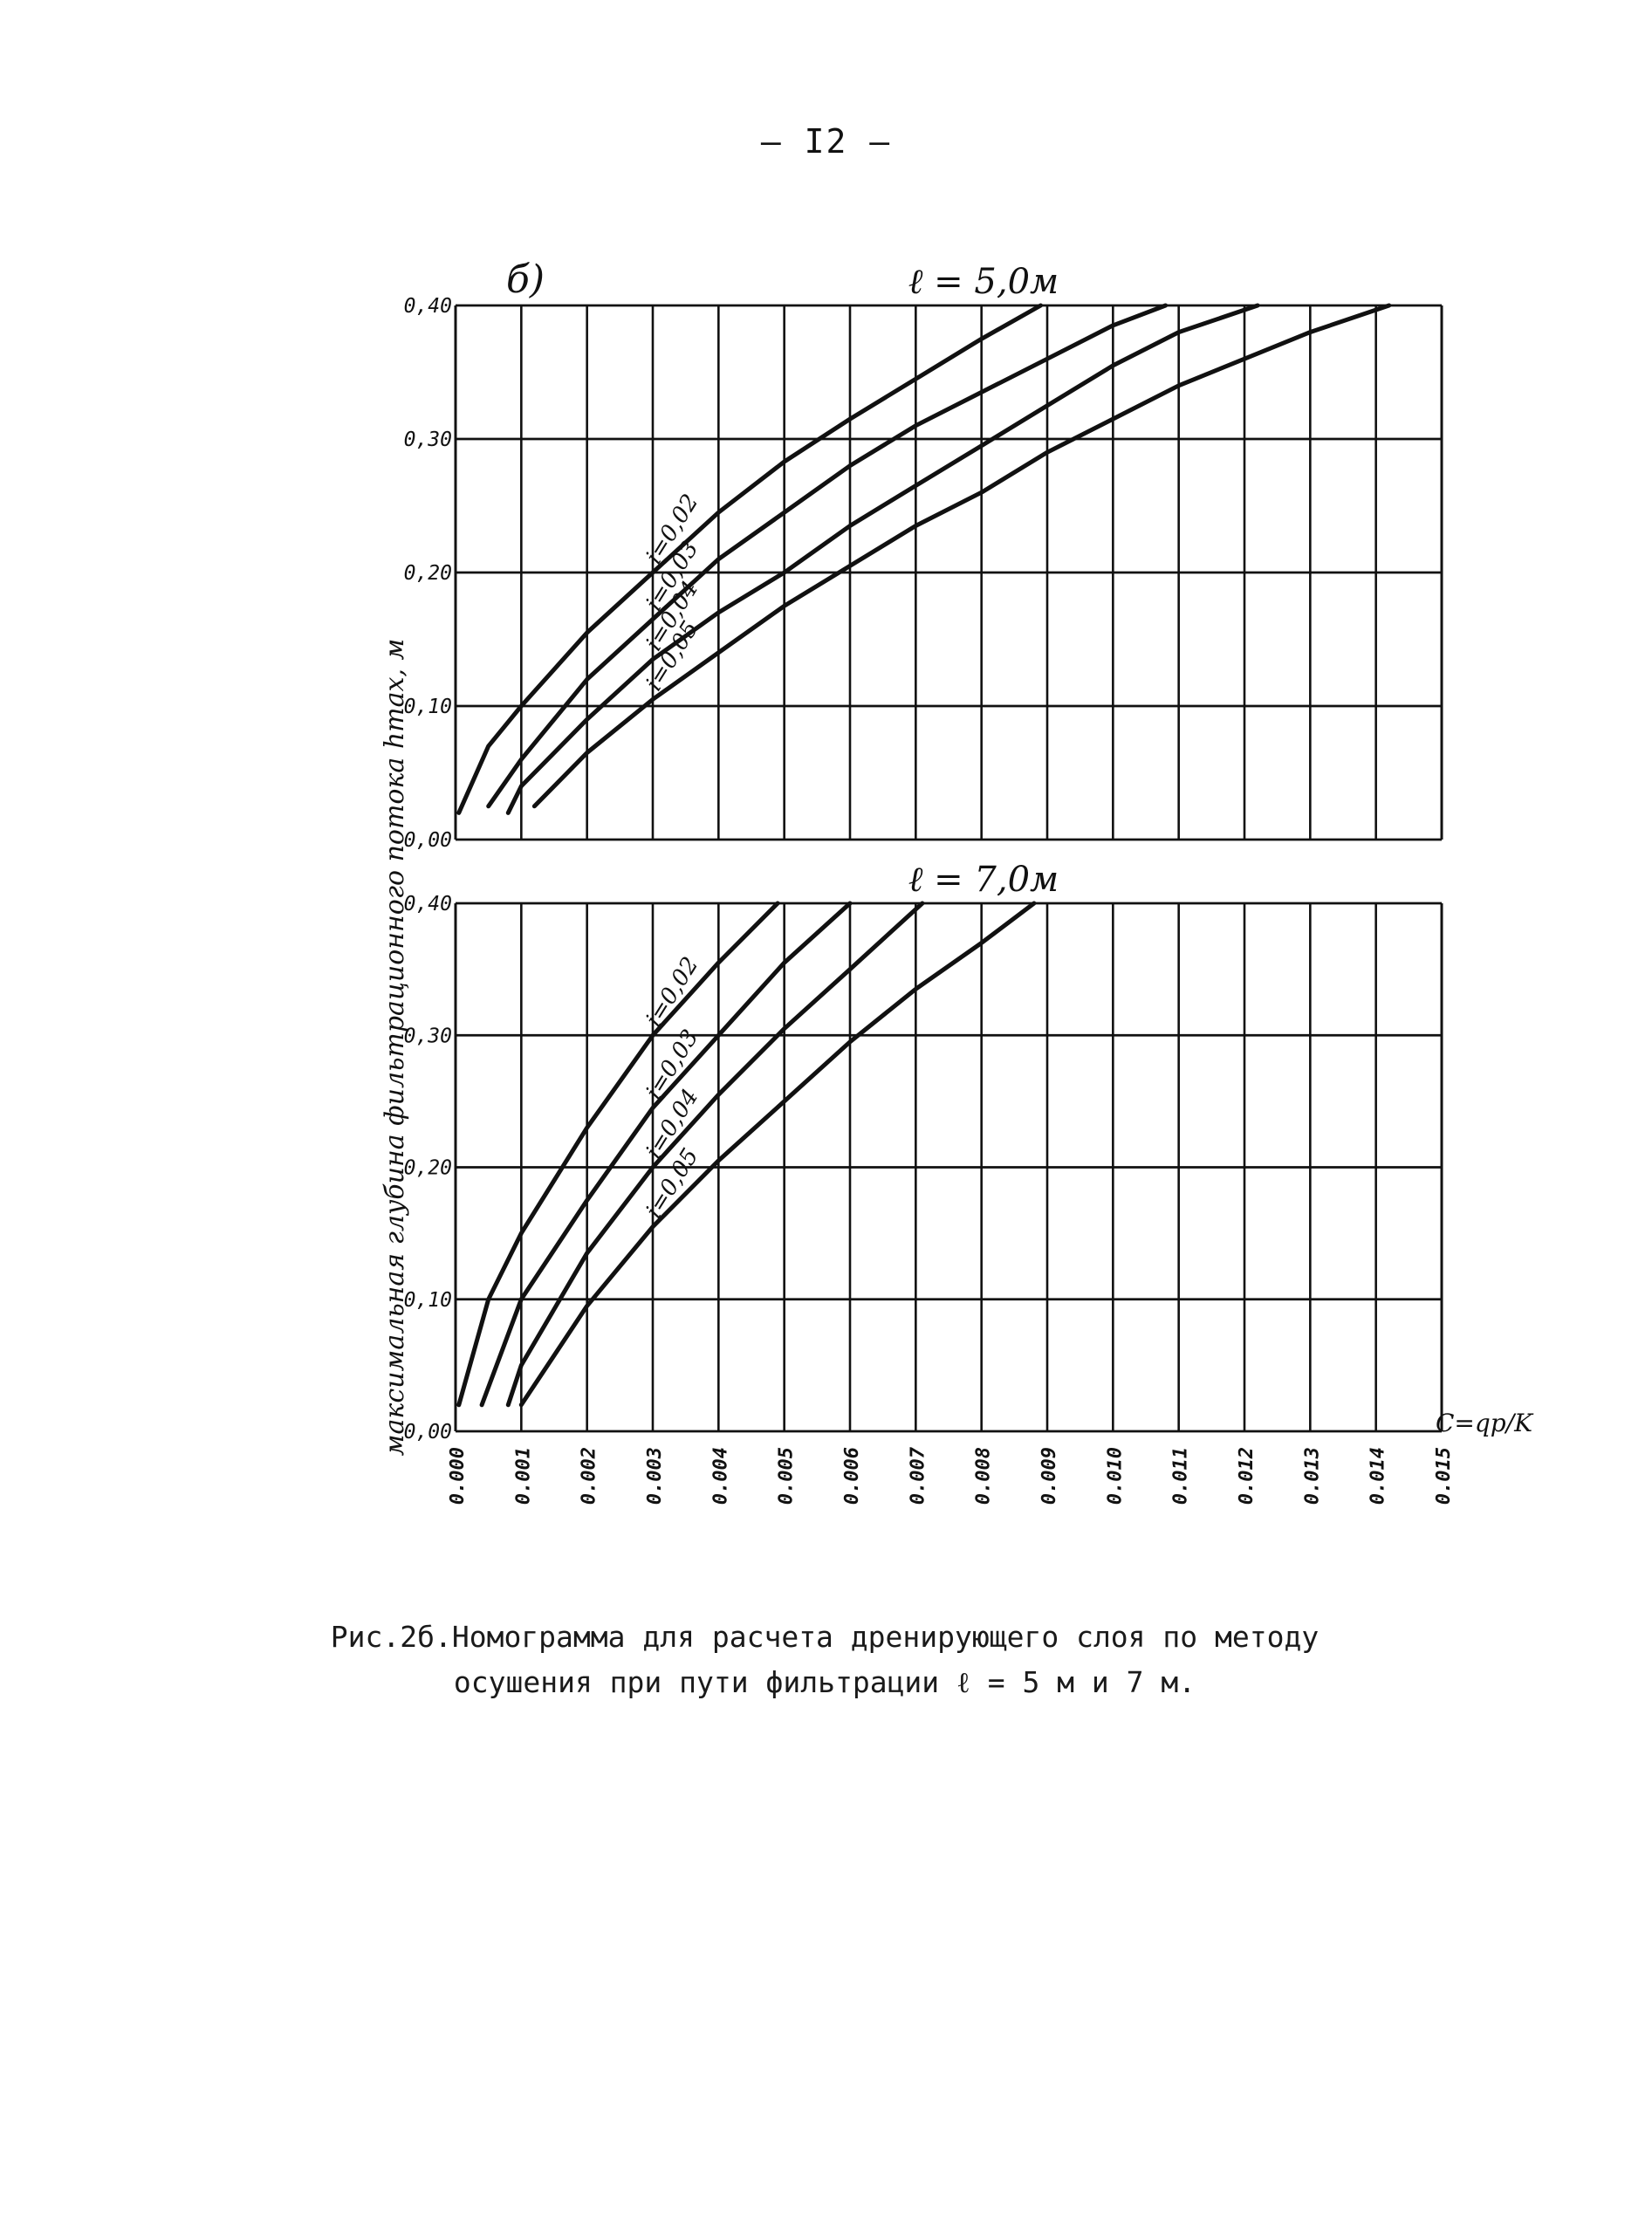 The height and width of the screenshot is (2215, 1652). What do you see at coordinates (458, 1476) in the screenshot?
I see `x-tick-label: 0.000` at bounding box center [458, 1476].